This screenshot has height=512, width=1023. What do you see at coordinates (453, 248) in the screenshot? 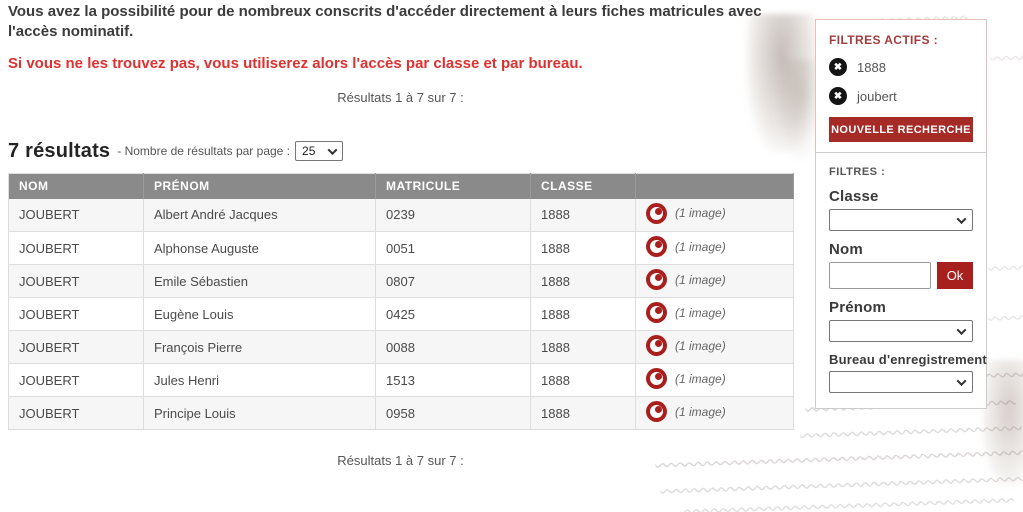
I see `cell-matricule: 0051` at bounding box center [453, 248].